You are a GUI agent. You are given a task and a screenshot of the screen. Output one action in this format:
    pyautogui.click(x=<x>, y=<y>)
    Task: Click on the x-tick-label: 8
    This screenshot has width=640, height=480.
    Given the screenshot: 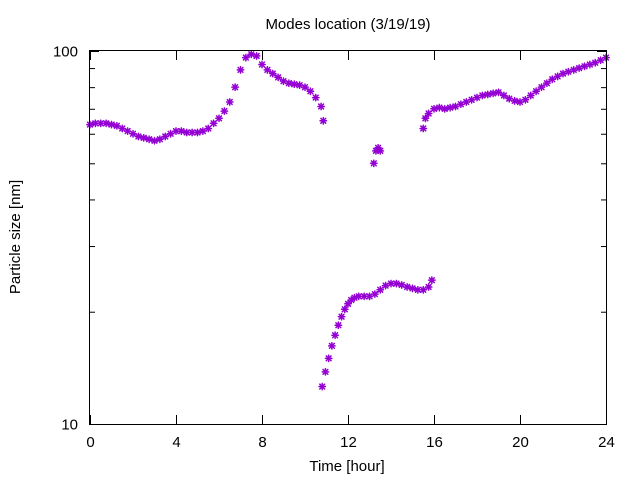 What is the action you would take?
    pyautogui.click(x=262, y=442)
    